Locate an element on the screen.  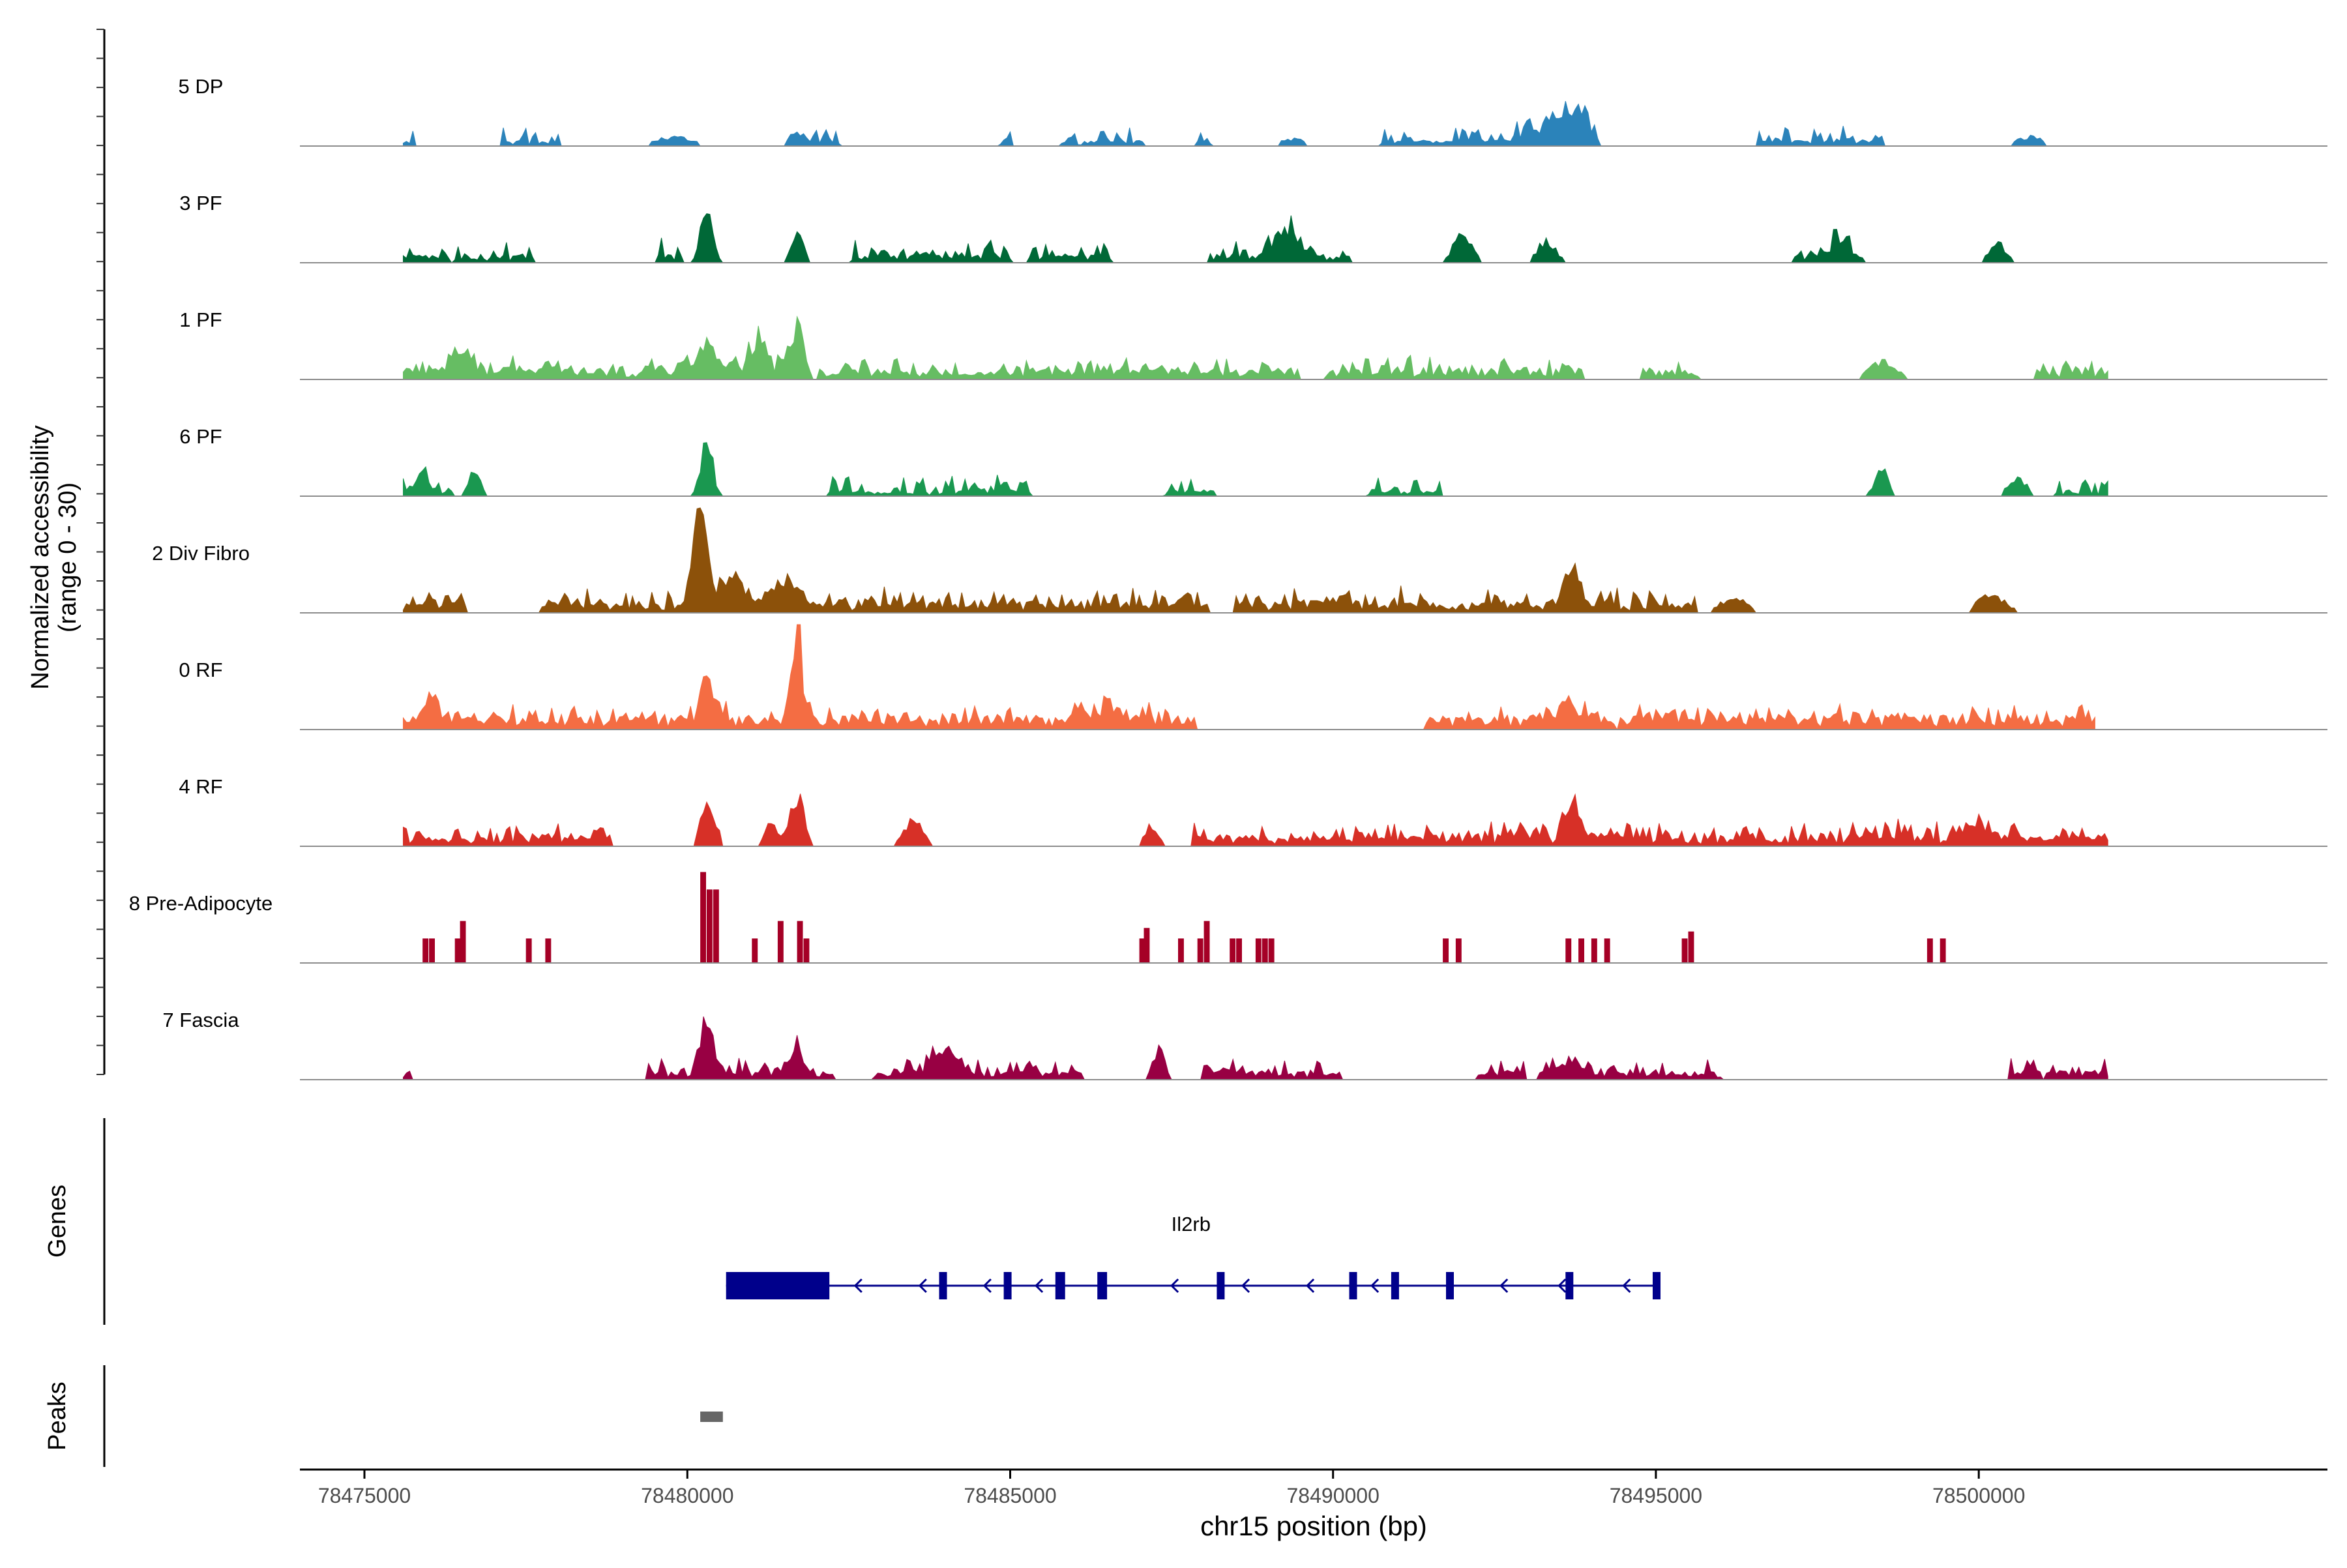
peaks-track is located at coordinates (711, 1417).